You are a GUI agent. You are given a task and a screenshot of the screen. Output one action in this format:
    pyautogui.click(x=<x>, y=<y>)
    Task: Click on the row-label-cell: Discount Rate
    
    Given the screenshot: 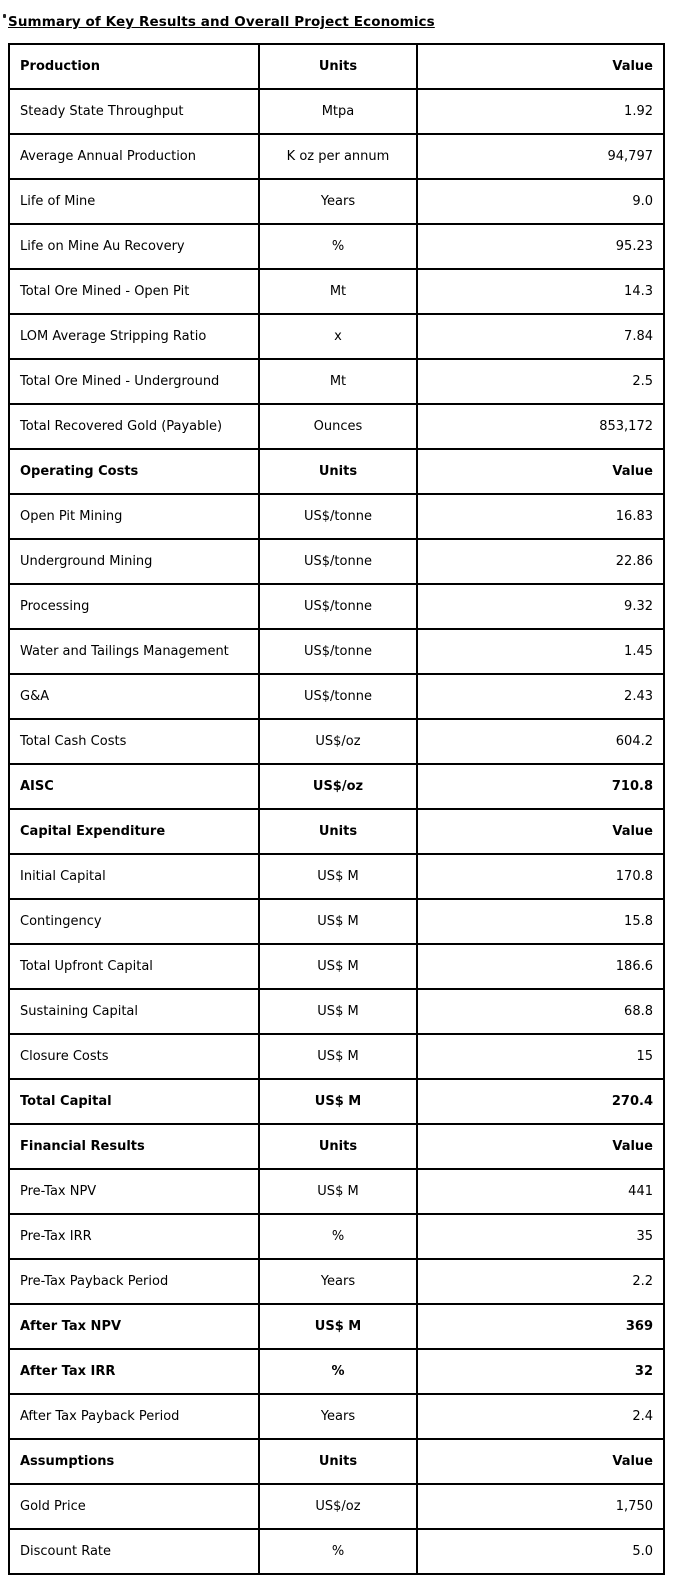 What is the action you would take?
    pyautogui.click(x=134, y=1551)
    